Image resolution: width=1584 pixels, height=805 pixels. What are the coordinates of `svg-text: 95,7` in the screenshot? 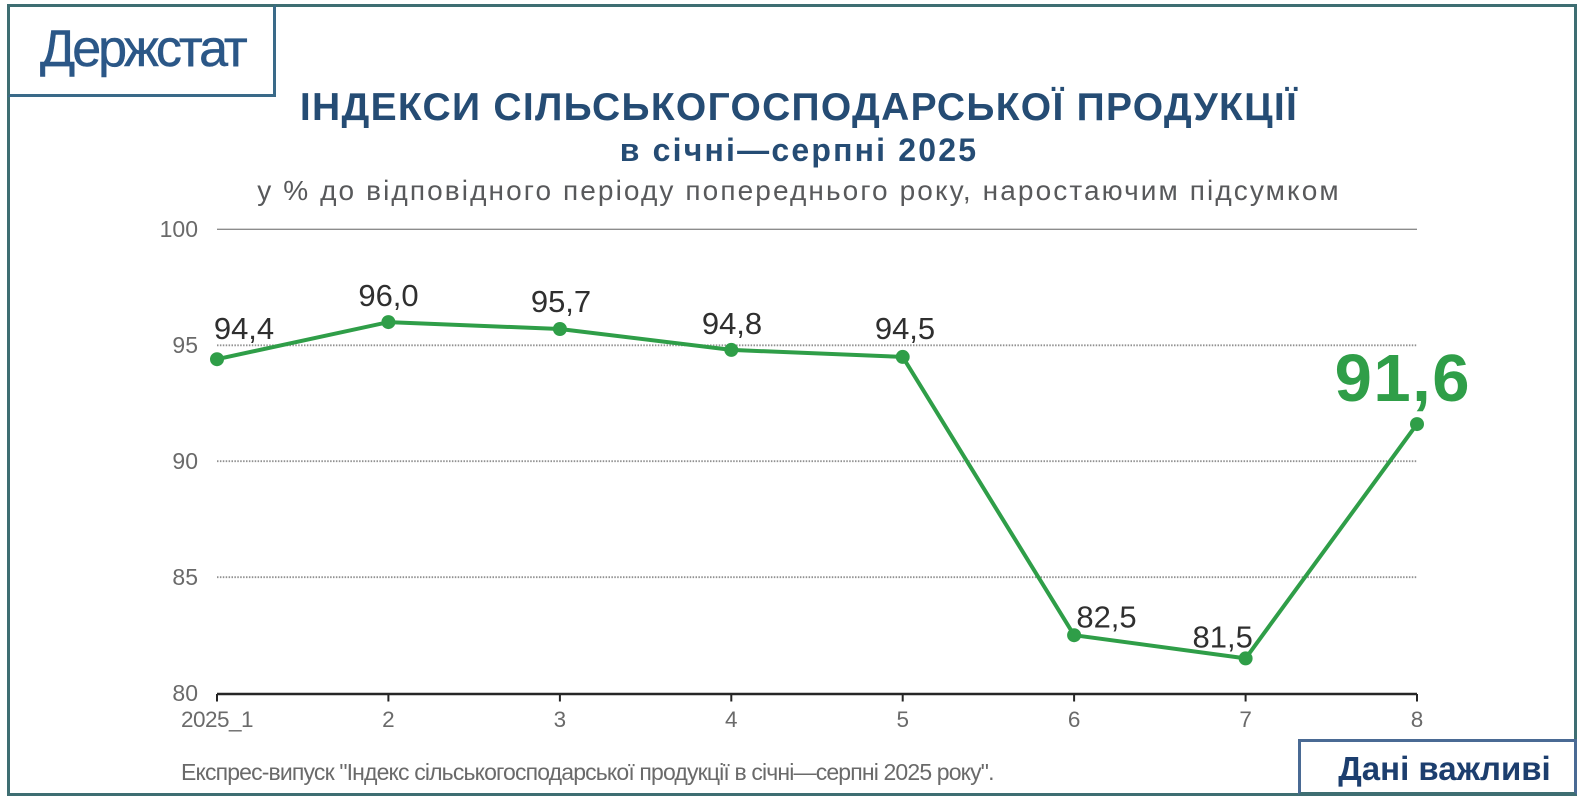 It's located at (561, 301).